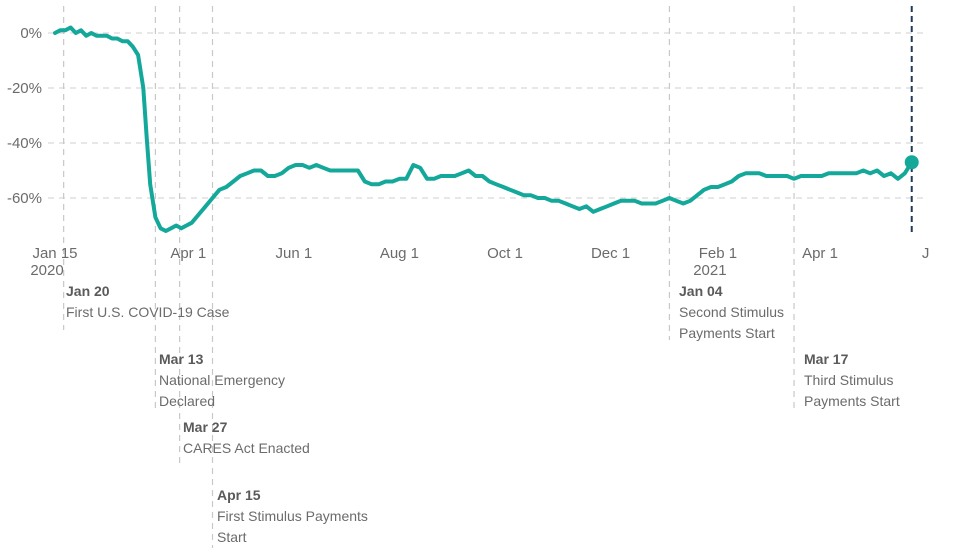 Image resolution: width=957 pixels, height=558 pixels. Describe the element at coordinates (24, 116) in the screenshot. I see `y-axis-ticks: 0% -20% -40% -60%` at that location.